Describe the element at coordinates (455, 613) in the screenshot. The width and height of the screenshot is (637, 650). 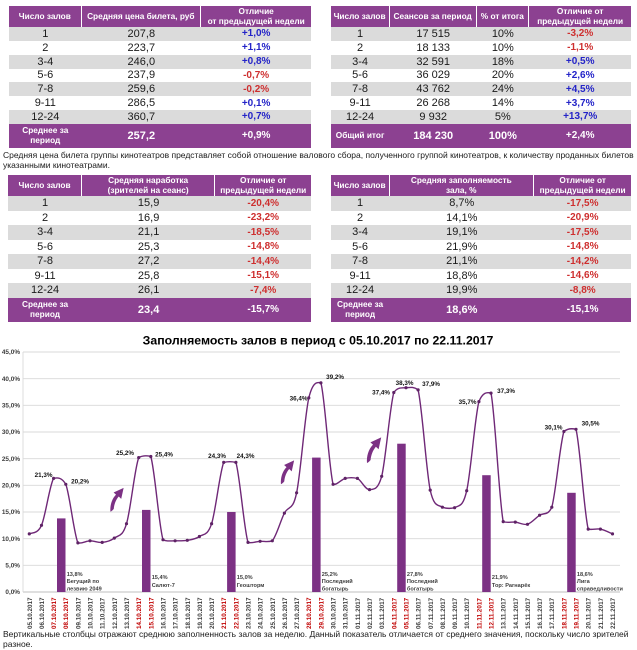
I see `svg-text: 09.11.2017` at that location.